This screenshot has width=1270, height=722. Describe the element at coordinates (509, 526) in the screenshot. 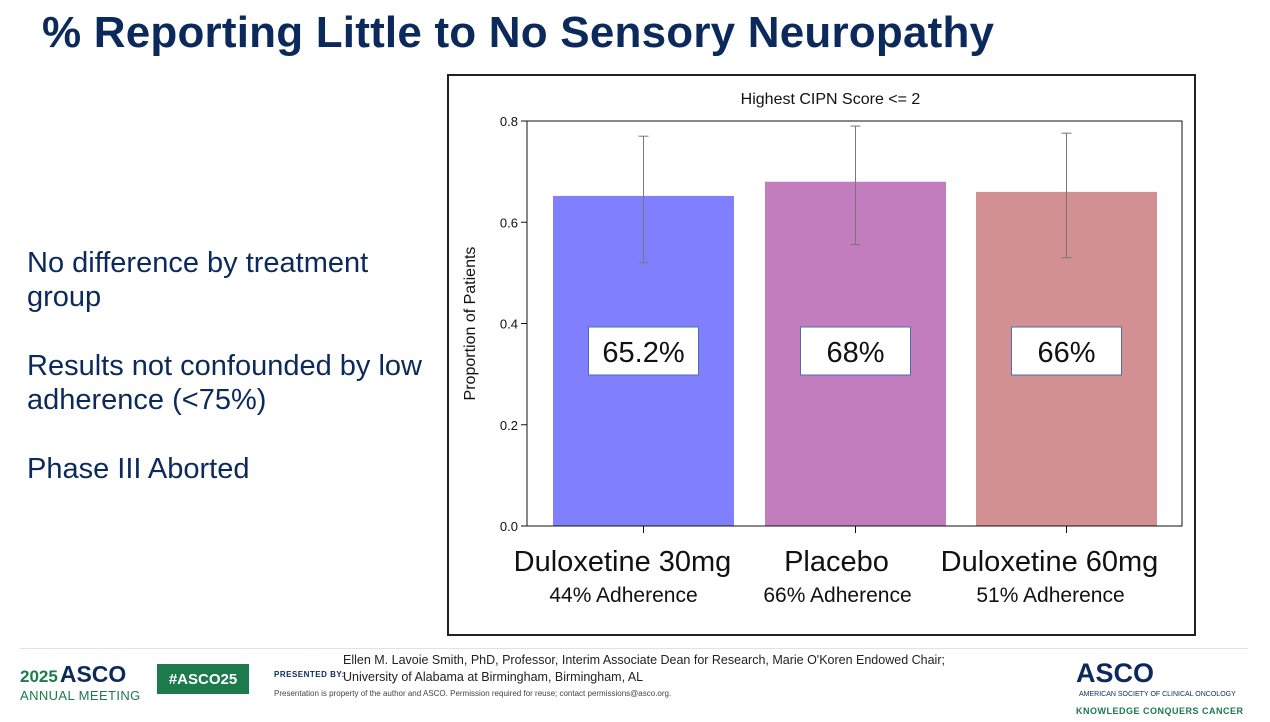

I see `y-tick-label: 0.0` at that location.